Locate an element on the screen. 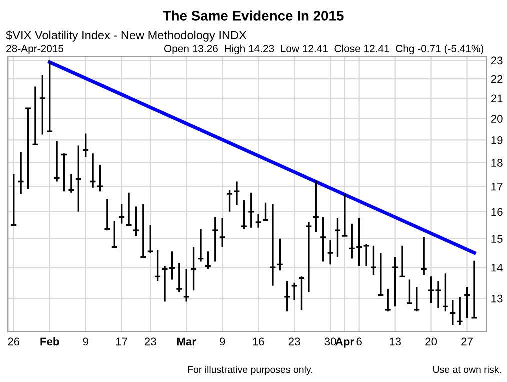  x-tick-label: Feb is located at coordinates (50, 342).